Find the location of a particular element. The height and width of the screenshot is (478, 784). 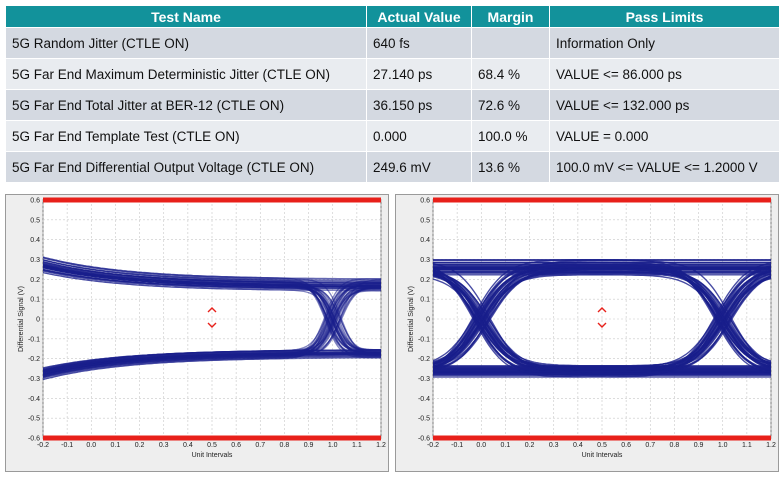

cell-test-name: 5G Random Jitter (CTLE ON) is located at coordinates (186, 43).